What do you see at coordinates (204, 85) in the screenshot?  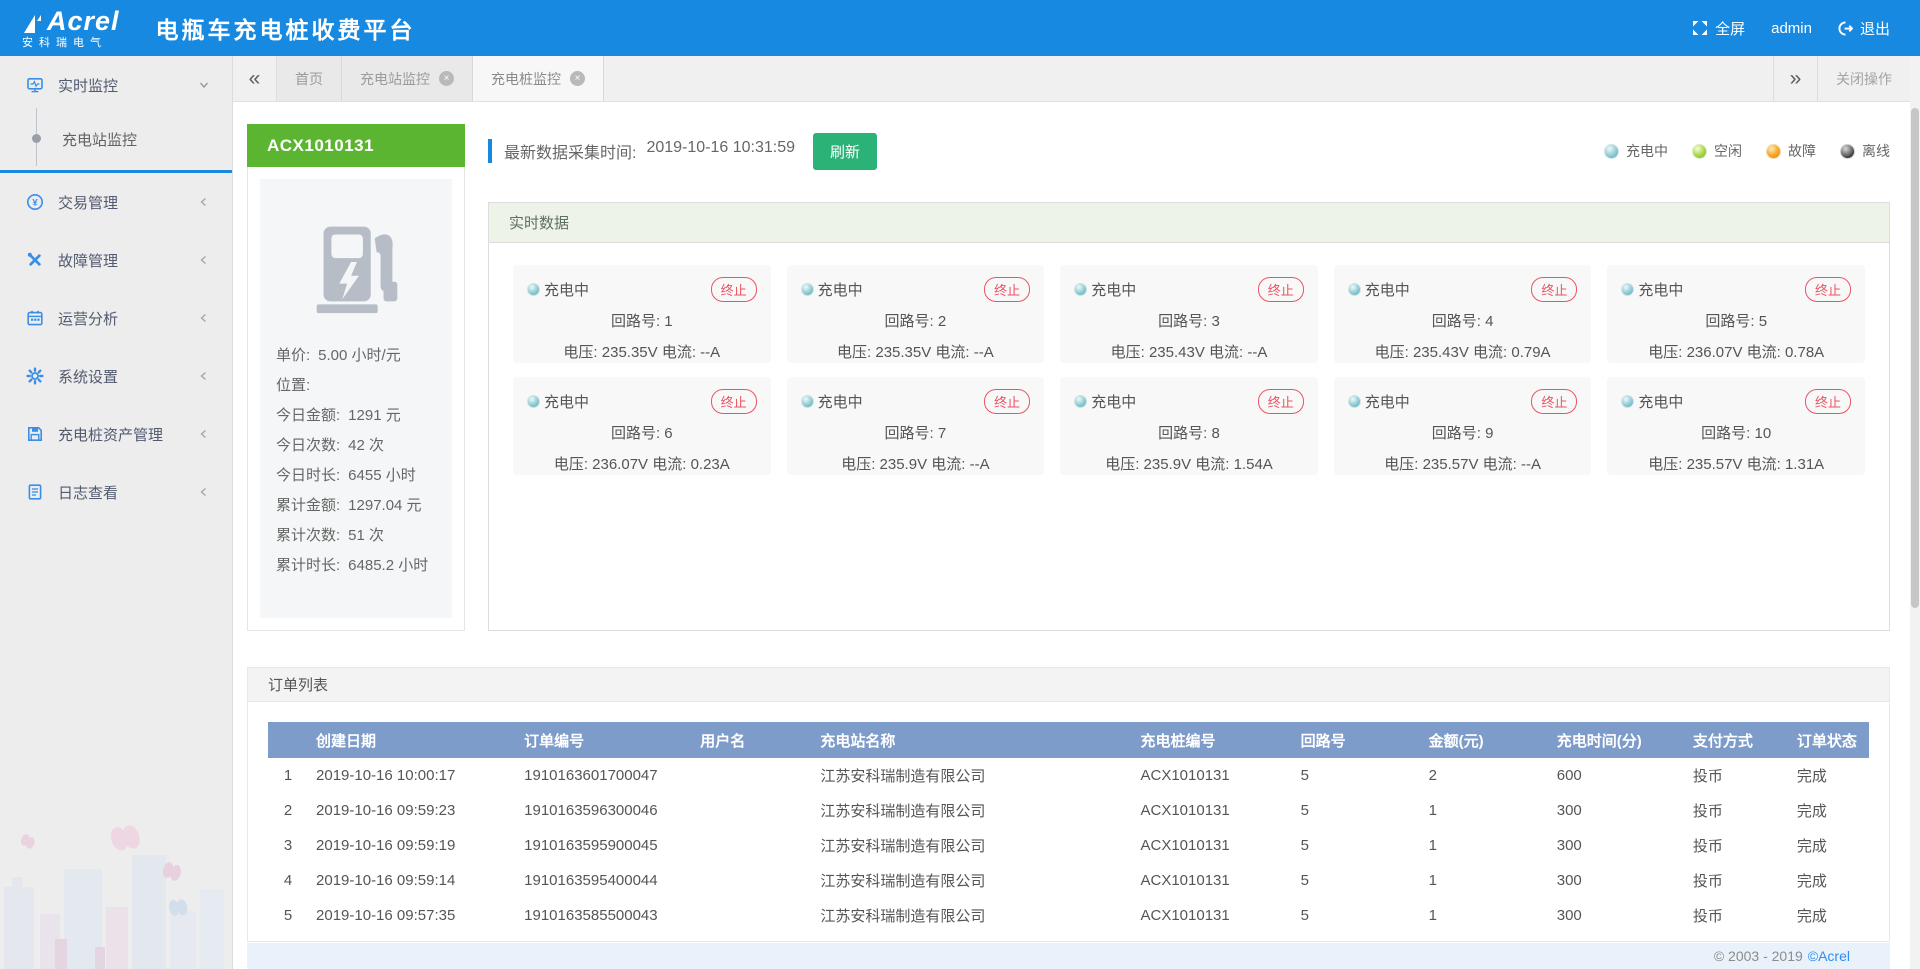 I see `chevron-down-icon` at bounding box center [204, 85].